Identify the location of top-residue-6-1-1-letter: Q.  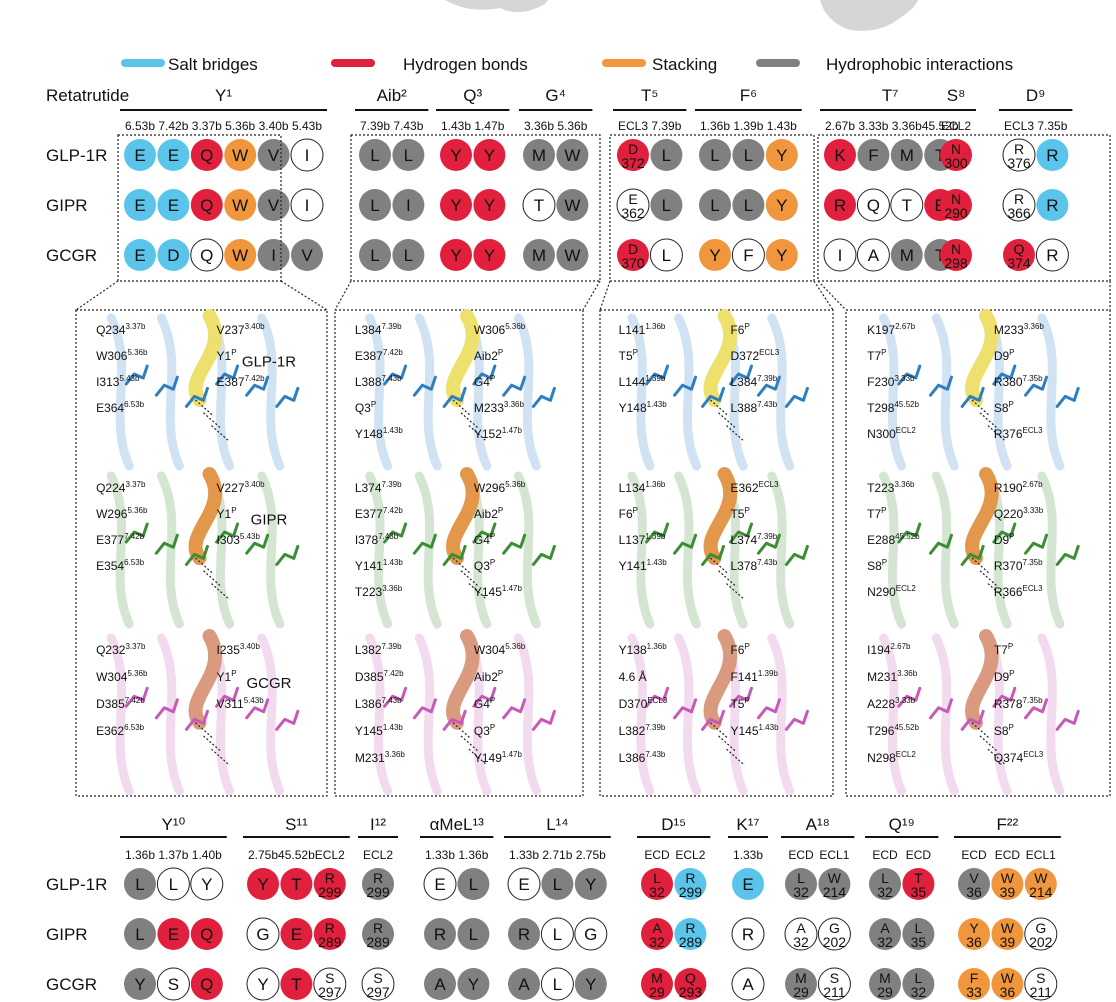
(873, 205).